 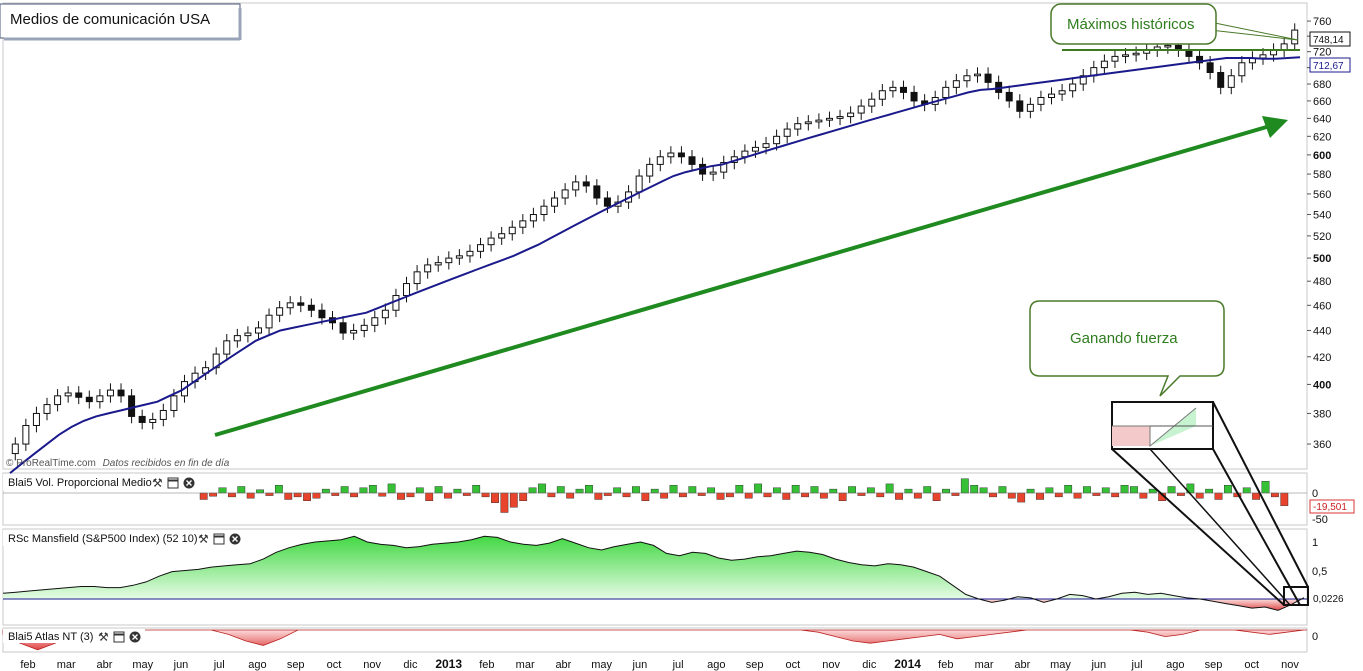 What do you see at coordinates (1330, 65) in the screenshot?
I see `ma-value-badge: 712,67` at bounding box center [1330, 65].